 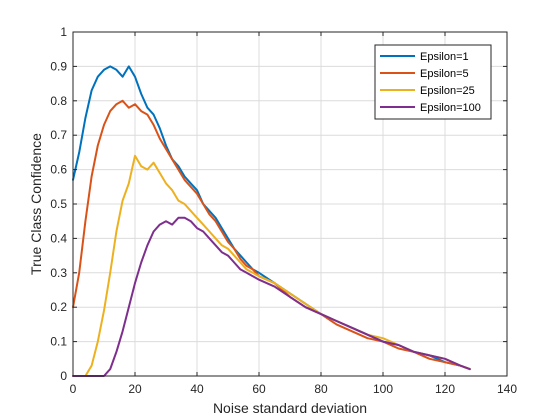 I want to click on legend-label: Epsilon=100, so click(x=450, y=108).